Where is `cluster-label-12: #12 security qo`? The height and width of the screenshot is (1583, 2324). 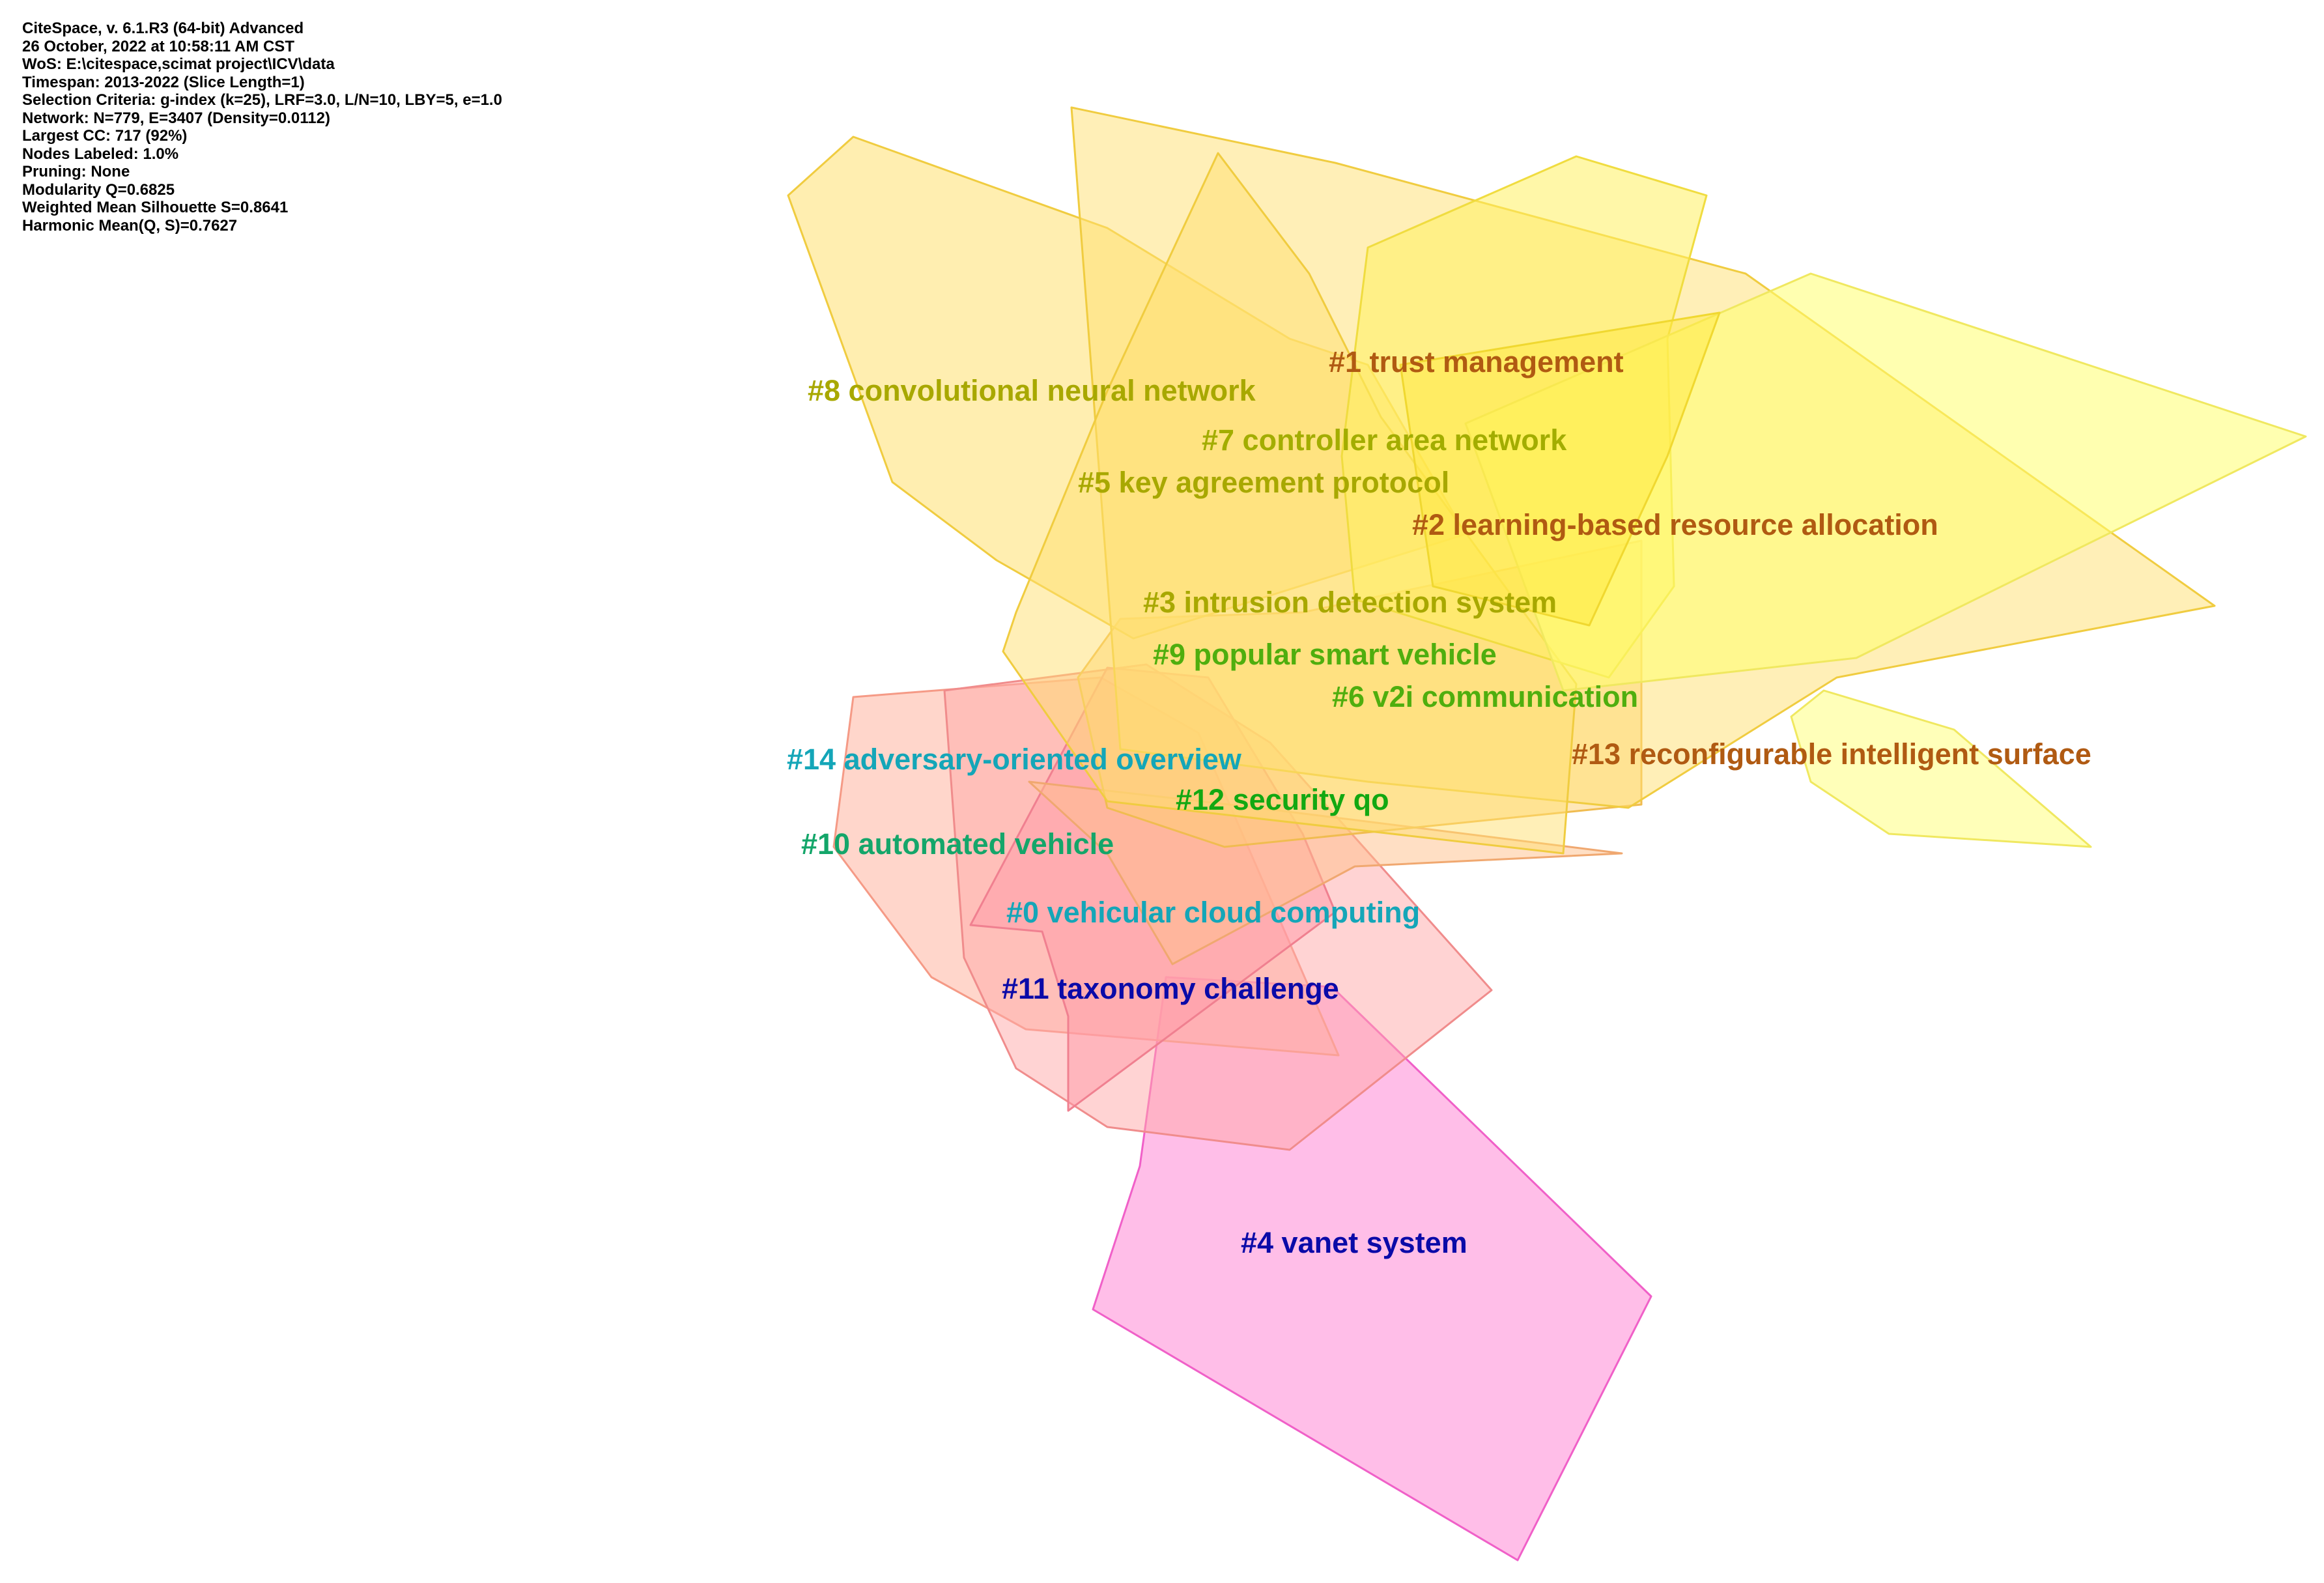
cluster-label-12: #12 security qo is located at coordinates (1282, 799).